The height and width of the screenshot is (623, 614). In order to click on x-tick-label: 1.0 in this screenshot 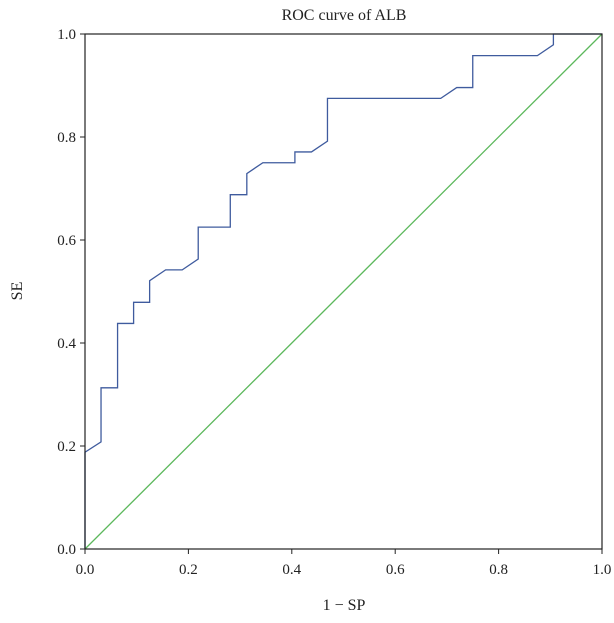, I will do `click(602, 570)`.